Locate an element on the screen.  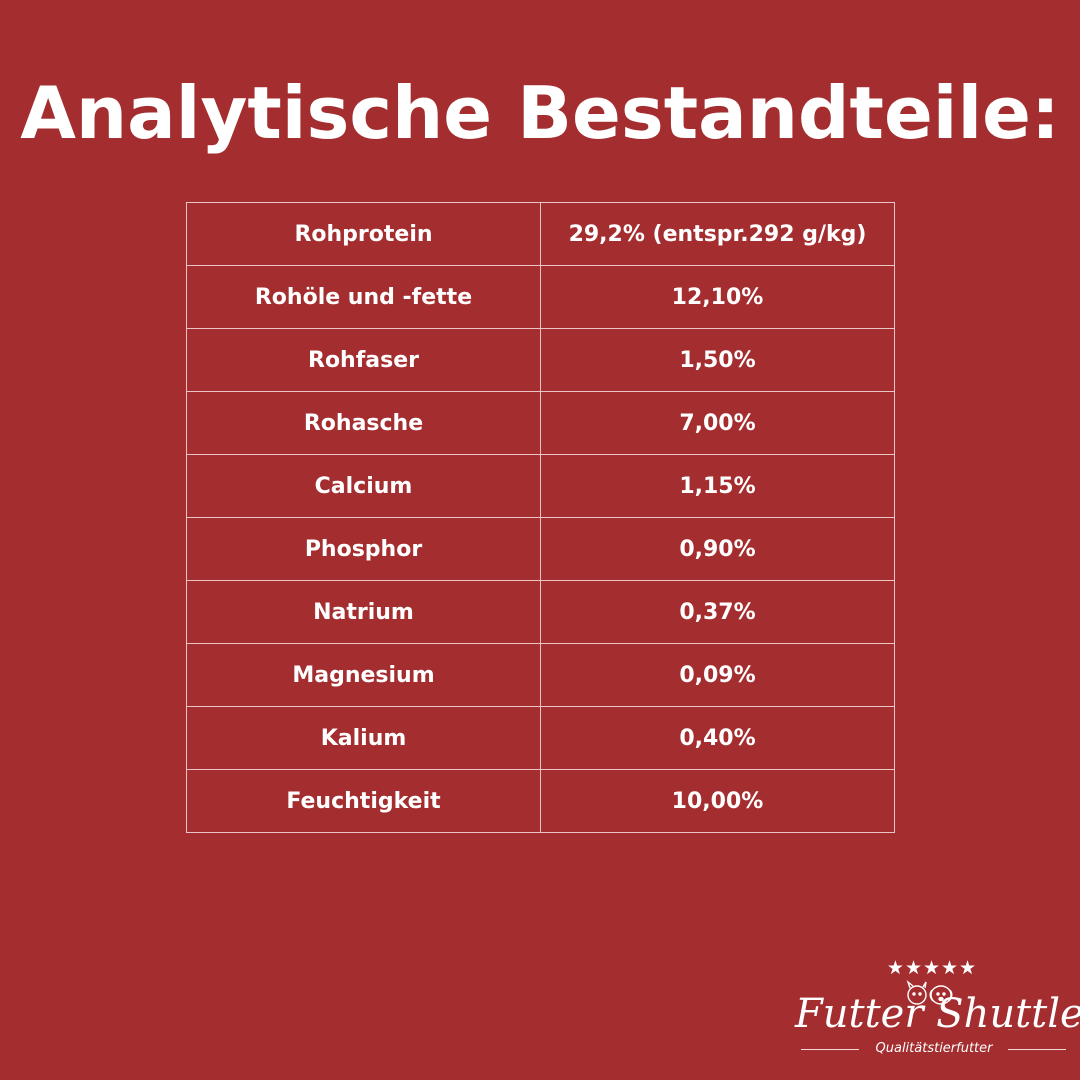
nutrient-name: Feuchtigkeit is located at coordinates (363, 801).